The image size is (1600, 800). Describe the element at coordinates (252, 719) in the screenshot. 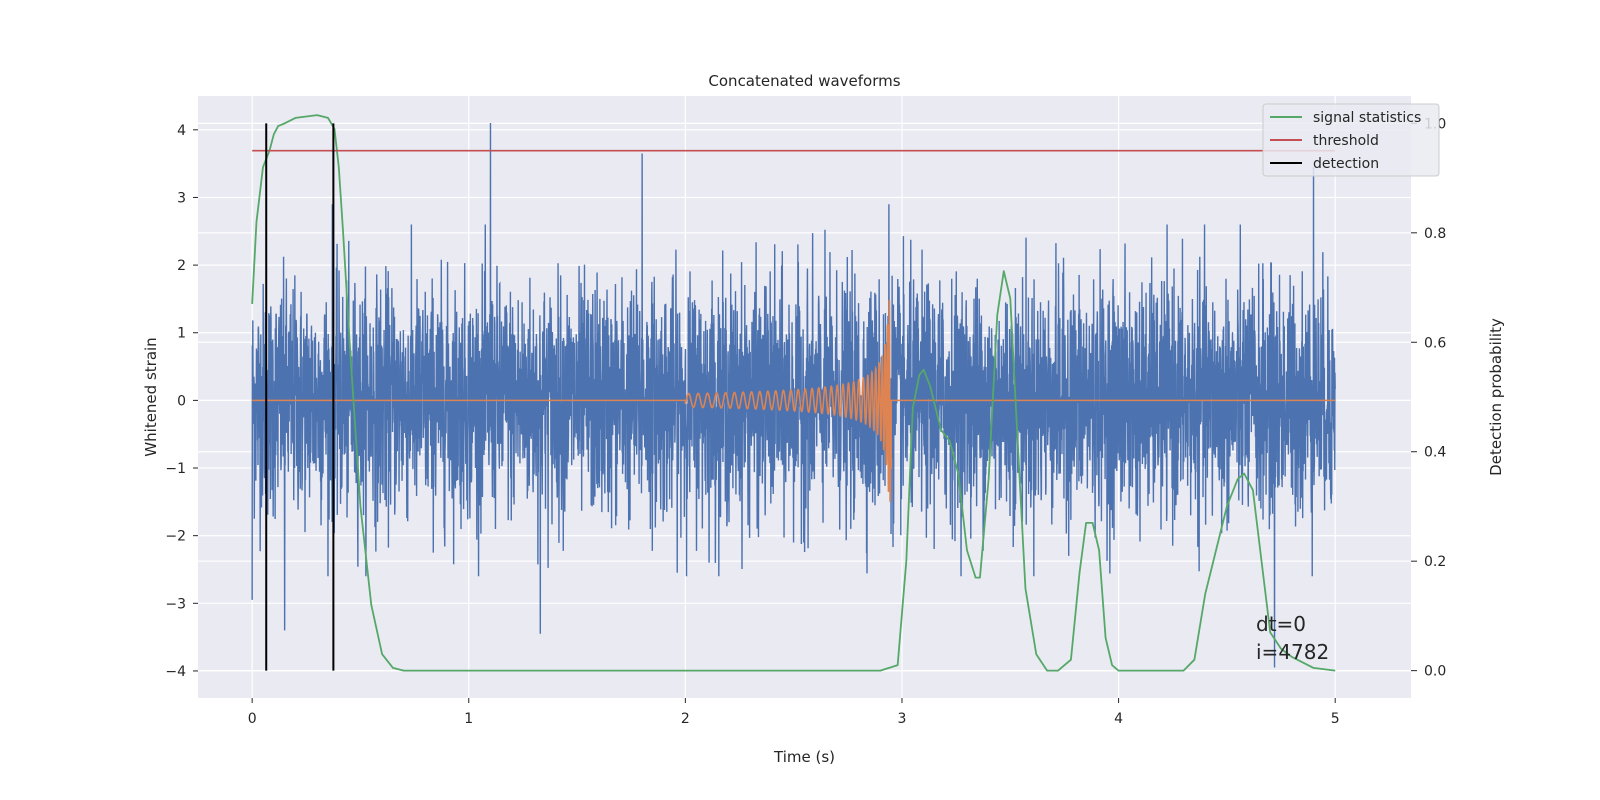

I see `x-tick-label: 0` at that location.